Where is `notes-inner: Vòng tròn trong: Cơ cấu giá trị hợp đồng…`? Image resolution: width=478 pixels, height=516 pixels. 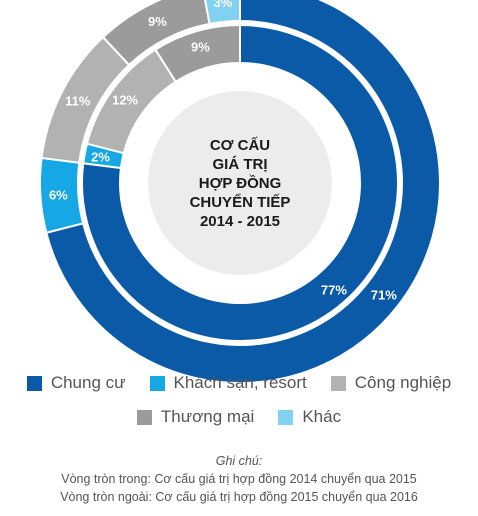
notes-inner: Vòng tròn trong: Cơ cấu giá trị hợp đồng… is located at coordinates (239, 479).